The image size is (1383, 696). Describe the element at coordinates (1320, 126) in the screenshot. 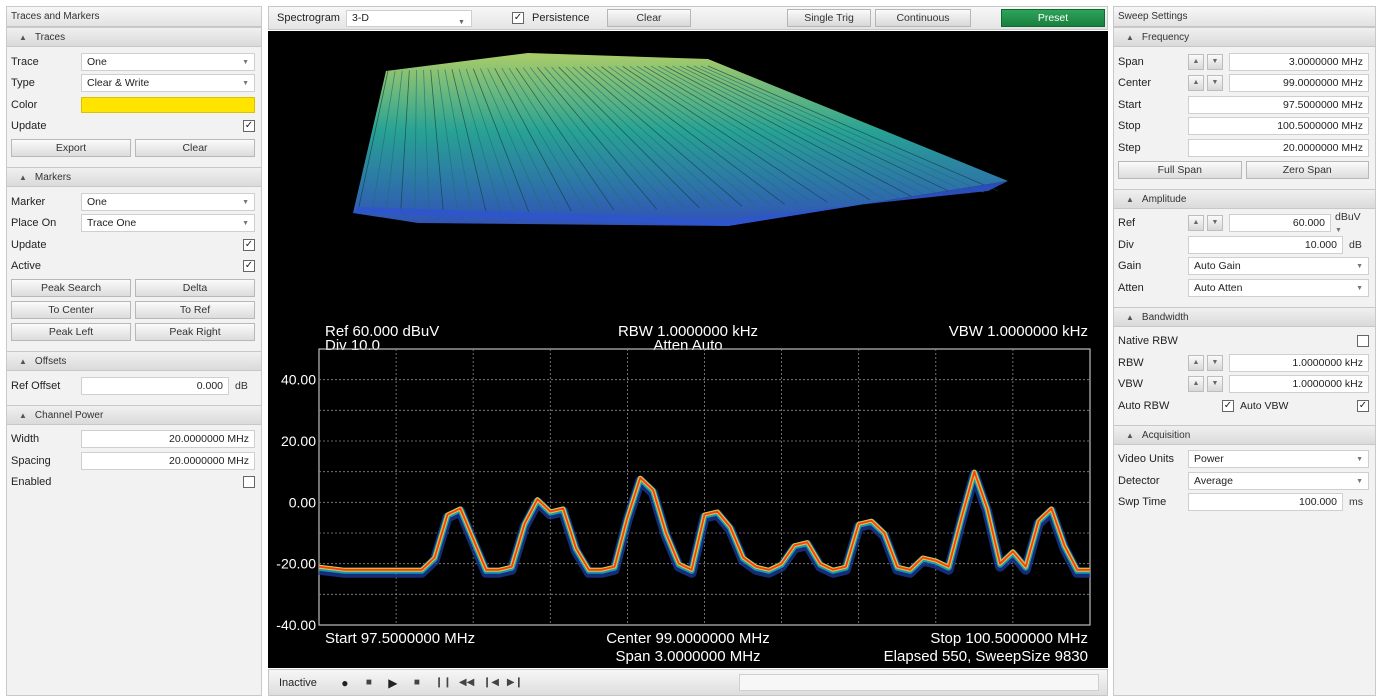

I see `stop-value: 100.5000000 MHz` at that location.